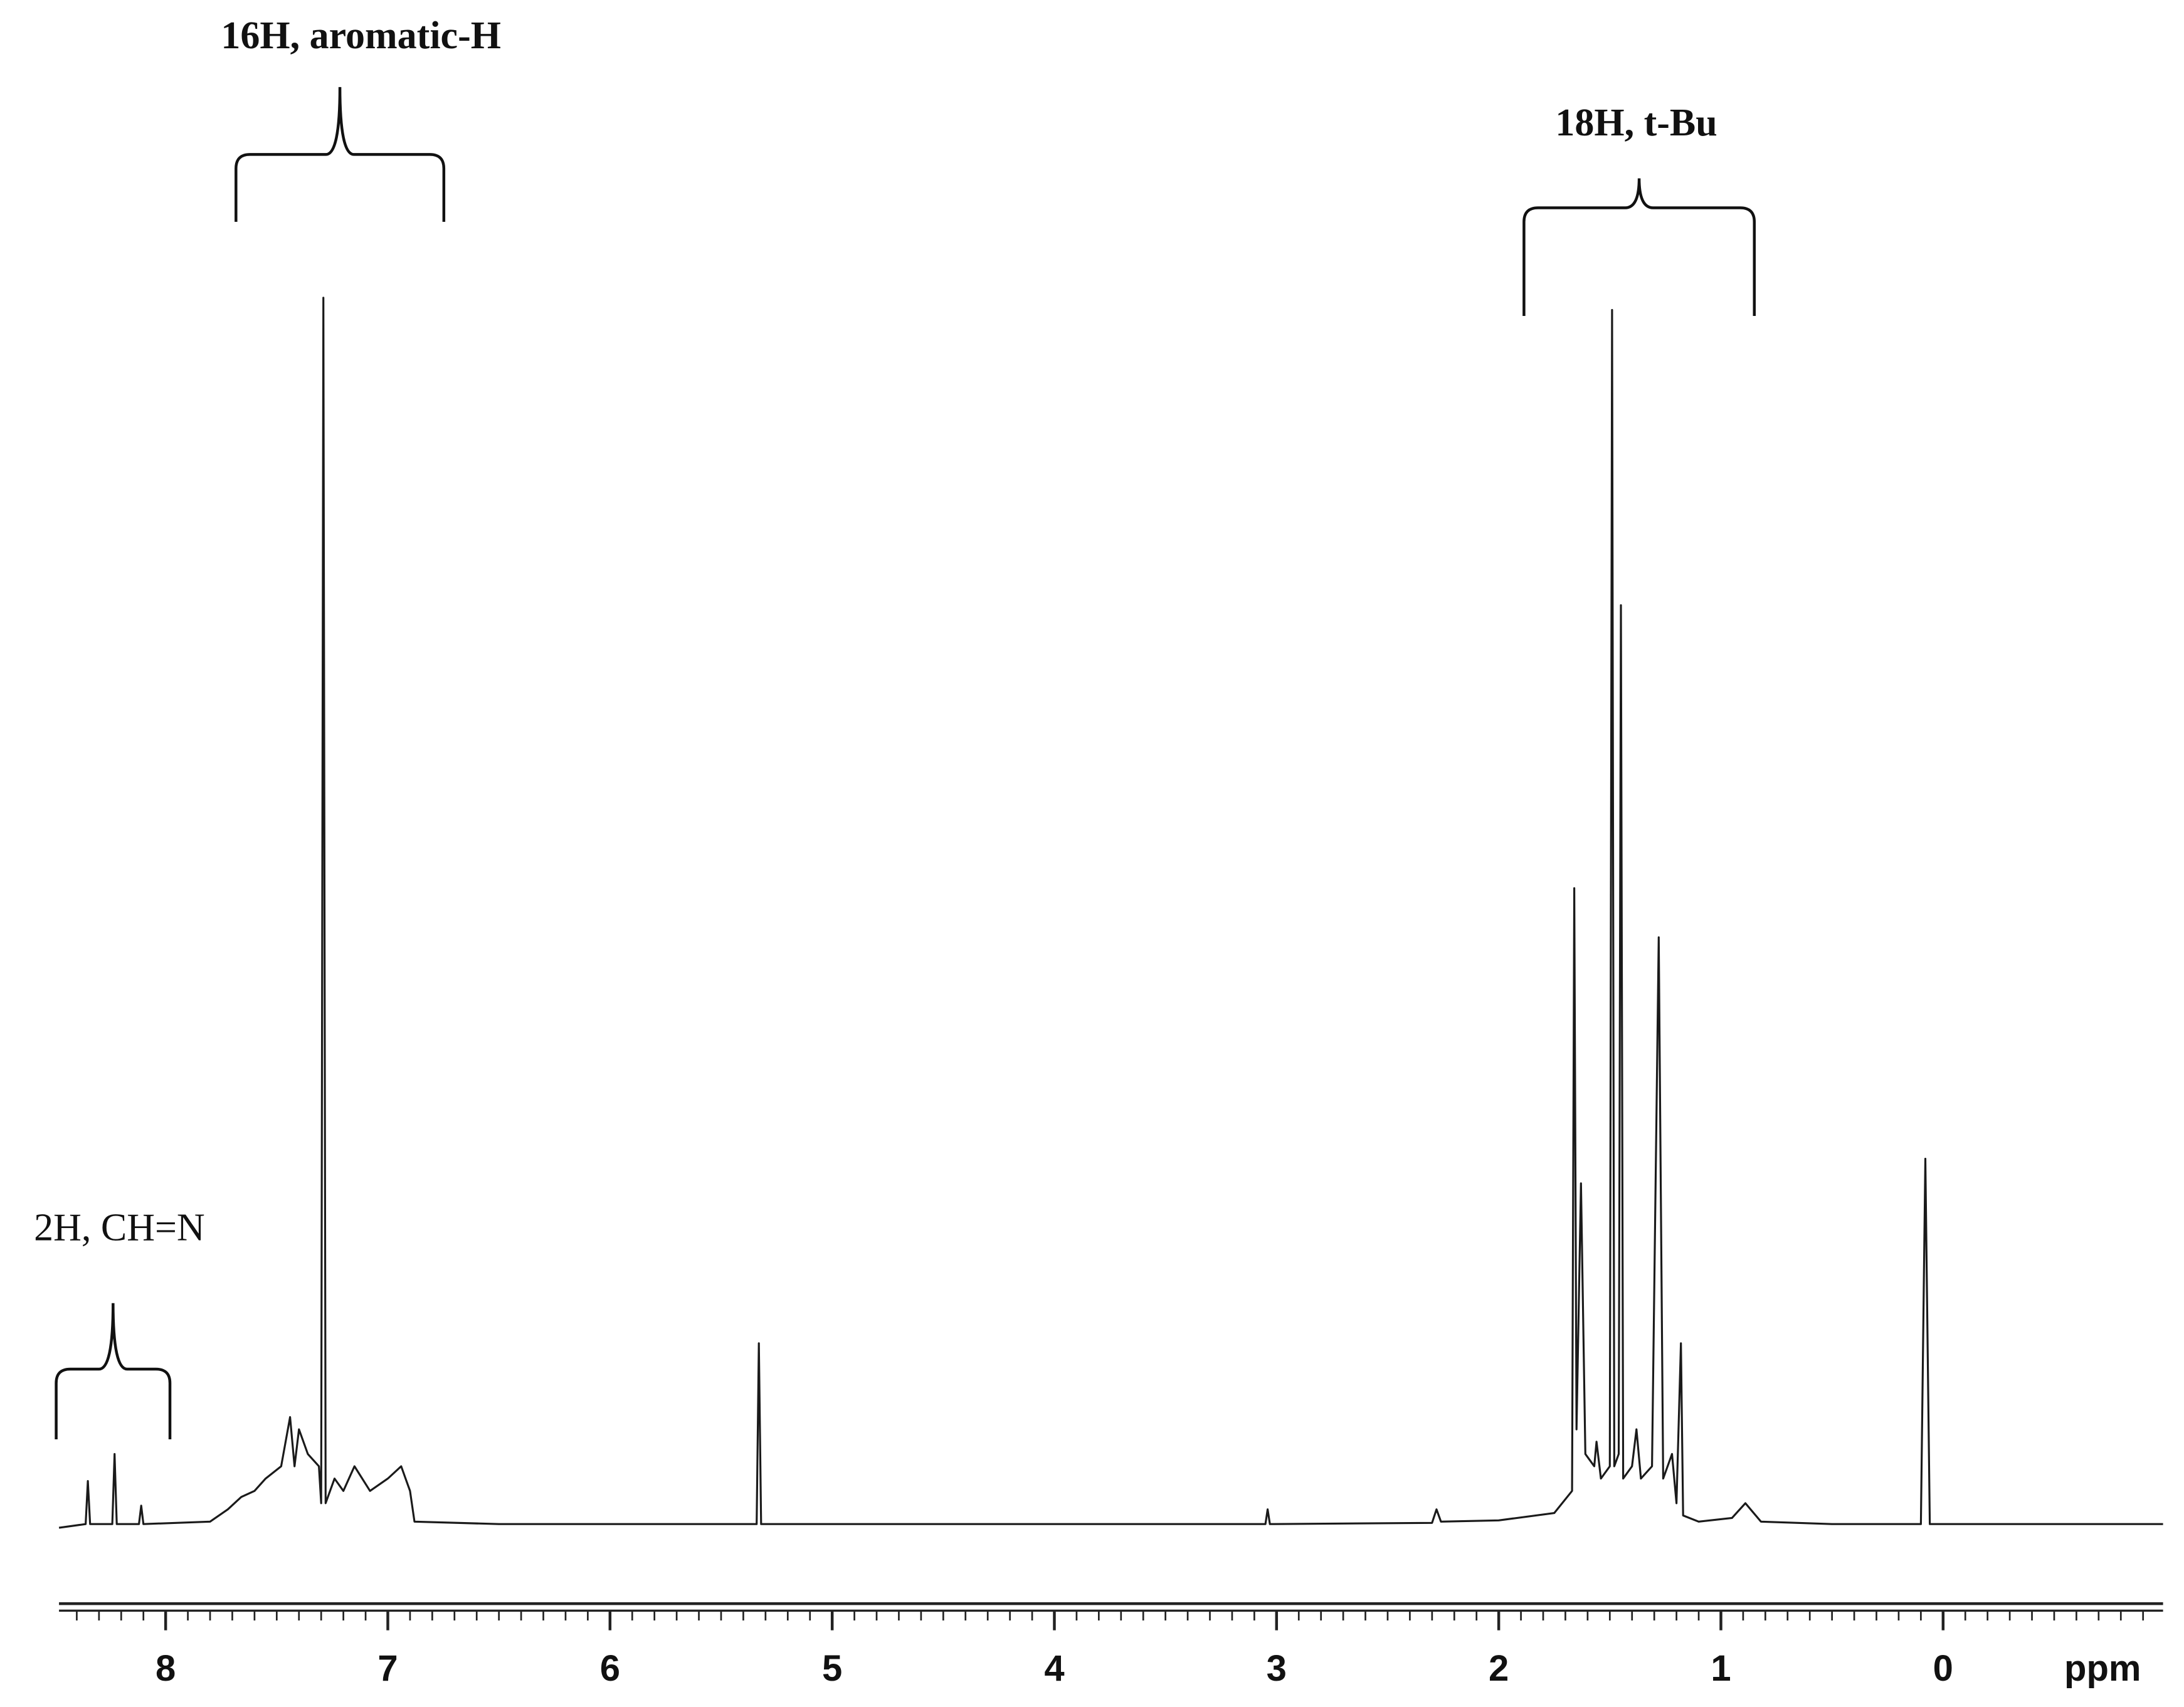  Describe the element at coordinates (610, 1669) in the screenshot. I see `x-tick-label: 6` at that location.